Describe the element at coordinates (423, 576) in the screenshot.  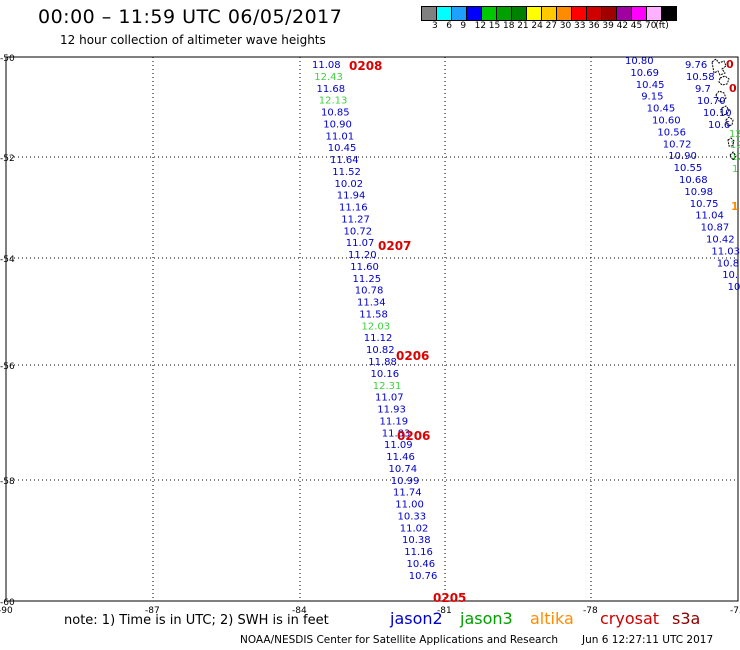
I see `swh-value: 10.76` at that location.